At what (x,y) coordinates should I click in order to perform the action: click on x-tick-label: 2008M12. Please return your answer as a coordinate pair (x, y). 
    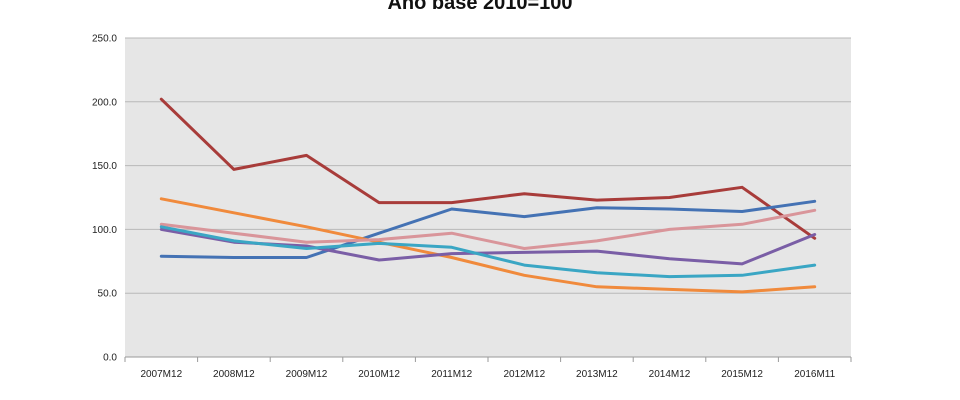
    Looking at the image, I should click on (234, 374).